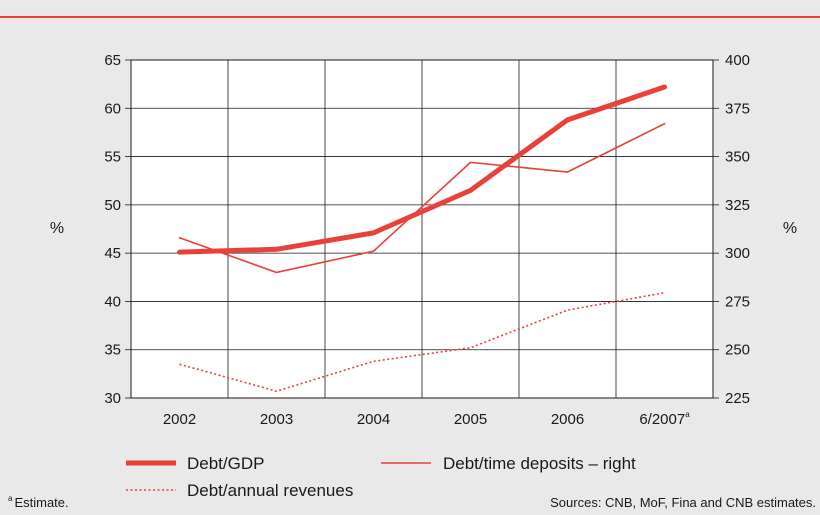  Describe the element at coordinates (112, 301) in the screenshot. I see `left-tick-label: 40` at that location.